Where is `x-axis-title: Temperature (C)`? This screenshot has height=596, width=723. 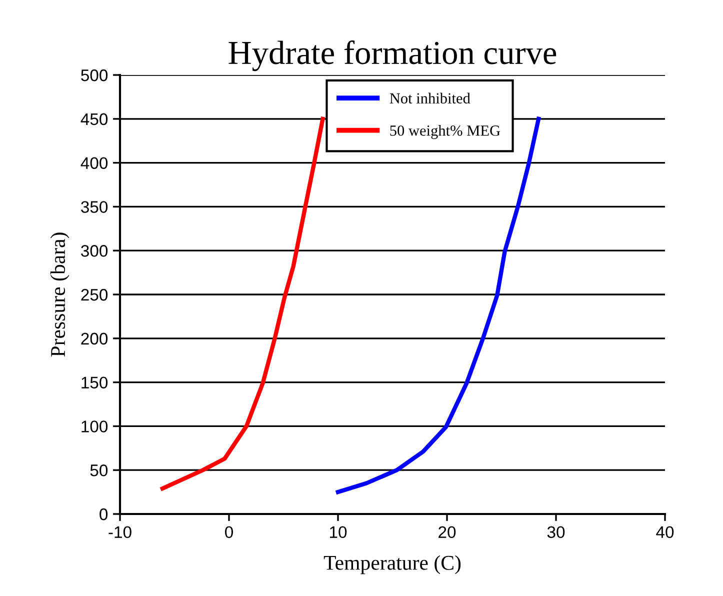 x-axis-title: Temperature (C) is located at coordinates (392, 564).